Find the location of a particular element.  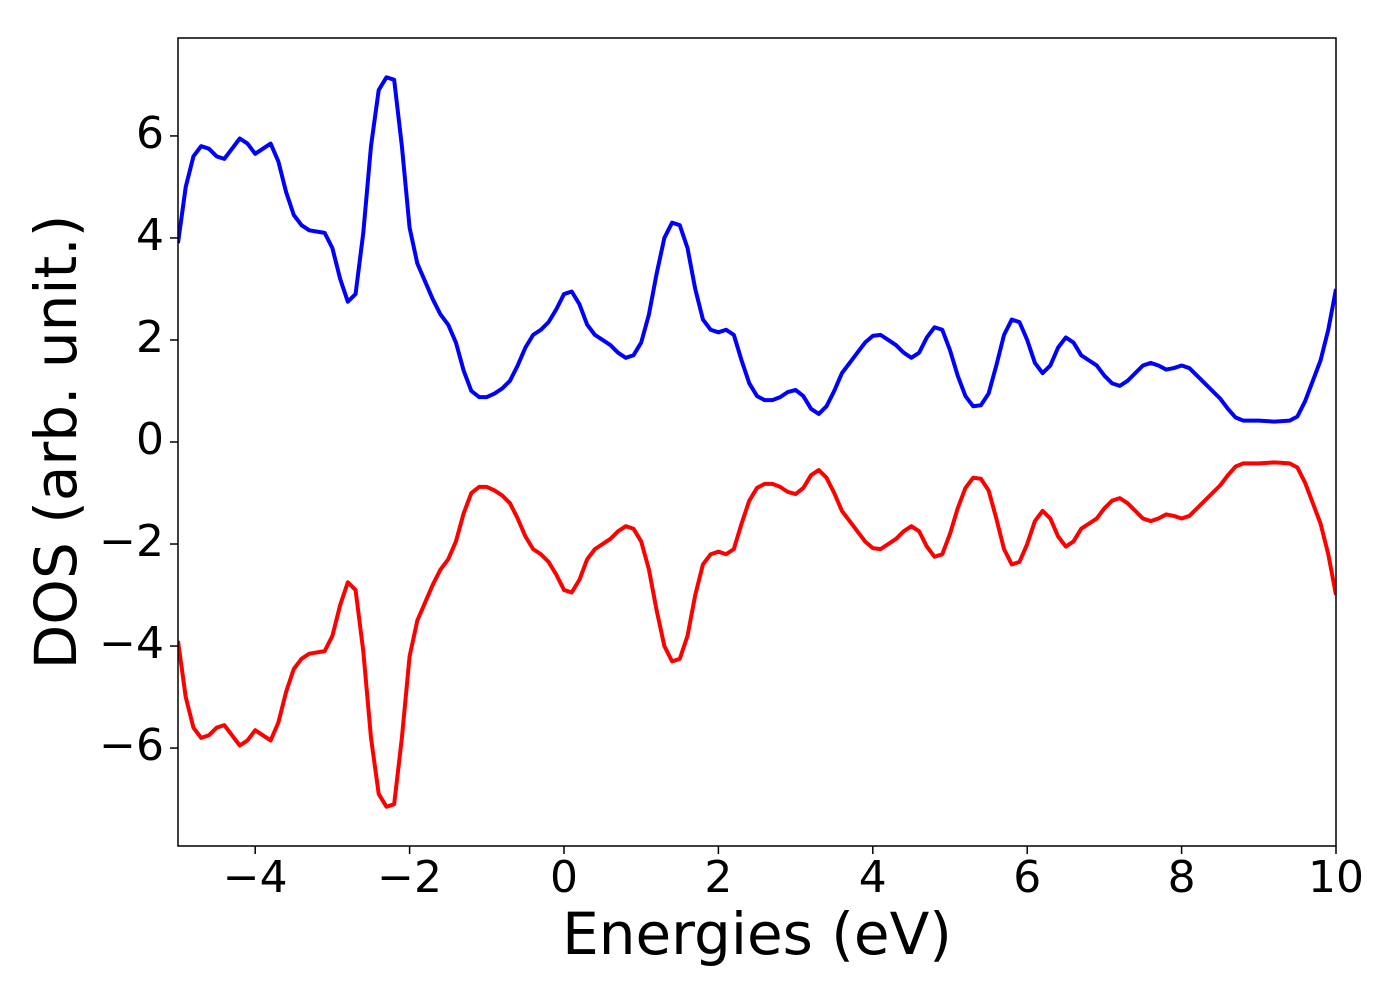

y-tick-label: 4 is located at coordinates (150, 235).